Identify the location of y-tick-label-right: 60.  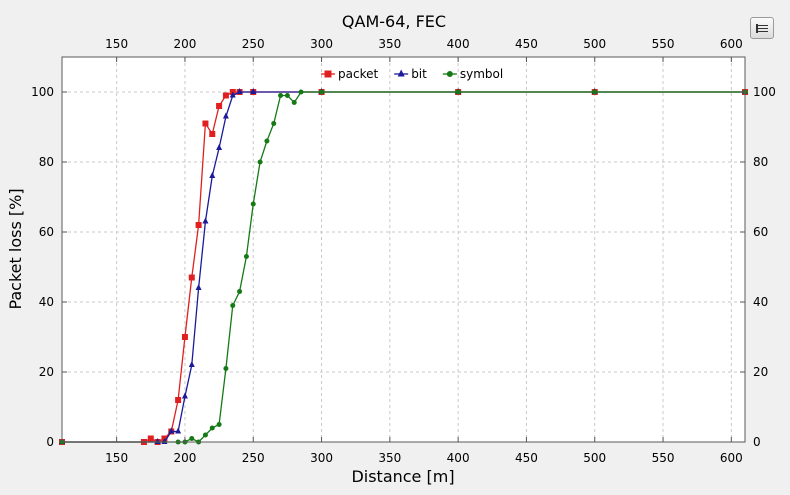
(760, 232).